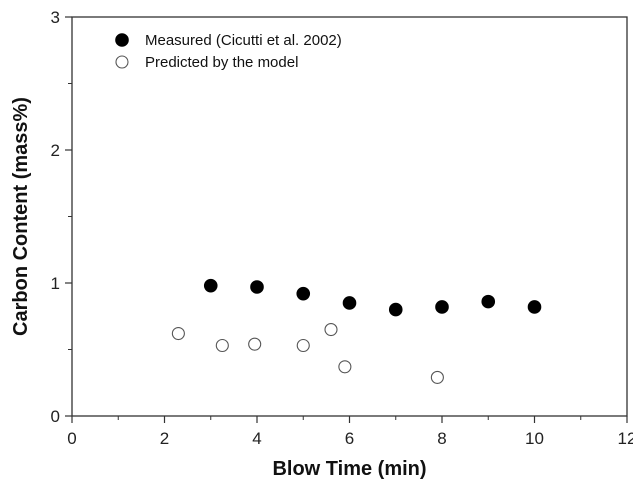  I want to click on legend-label-measured: Measured (Cicutti et al. 2002), so click(243, 40).